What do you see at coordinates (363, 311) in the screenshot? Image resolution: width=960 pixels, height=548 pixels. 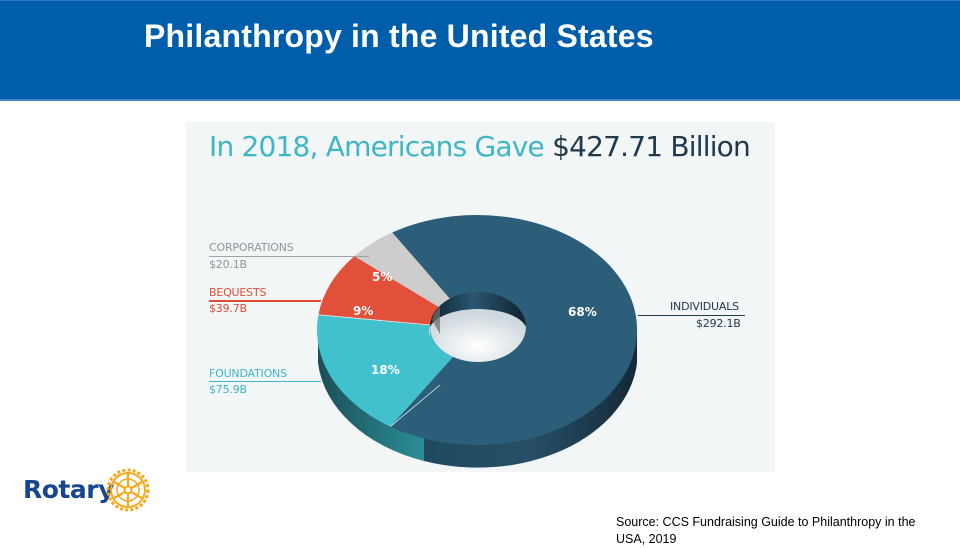 I see `pct-bequests: 9%` at bounding box center [363, 311].